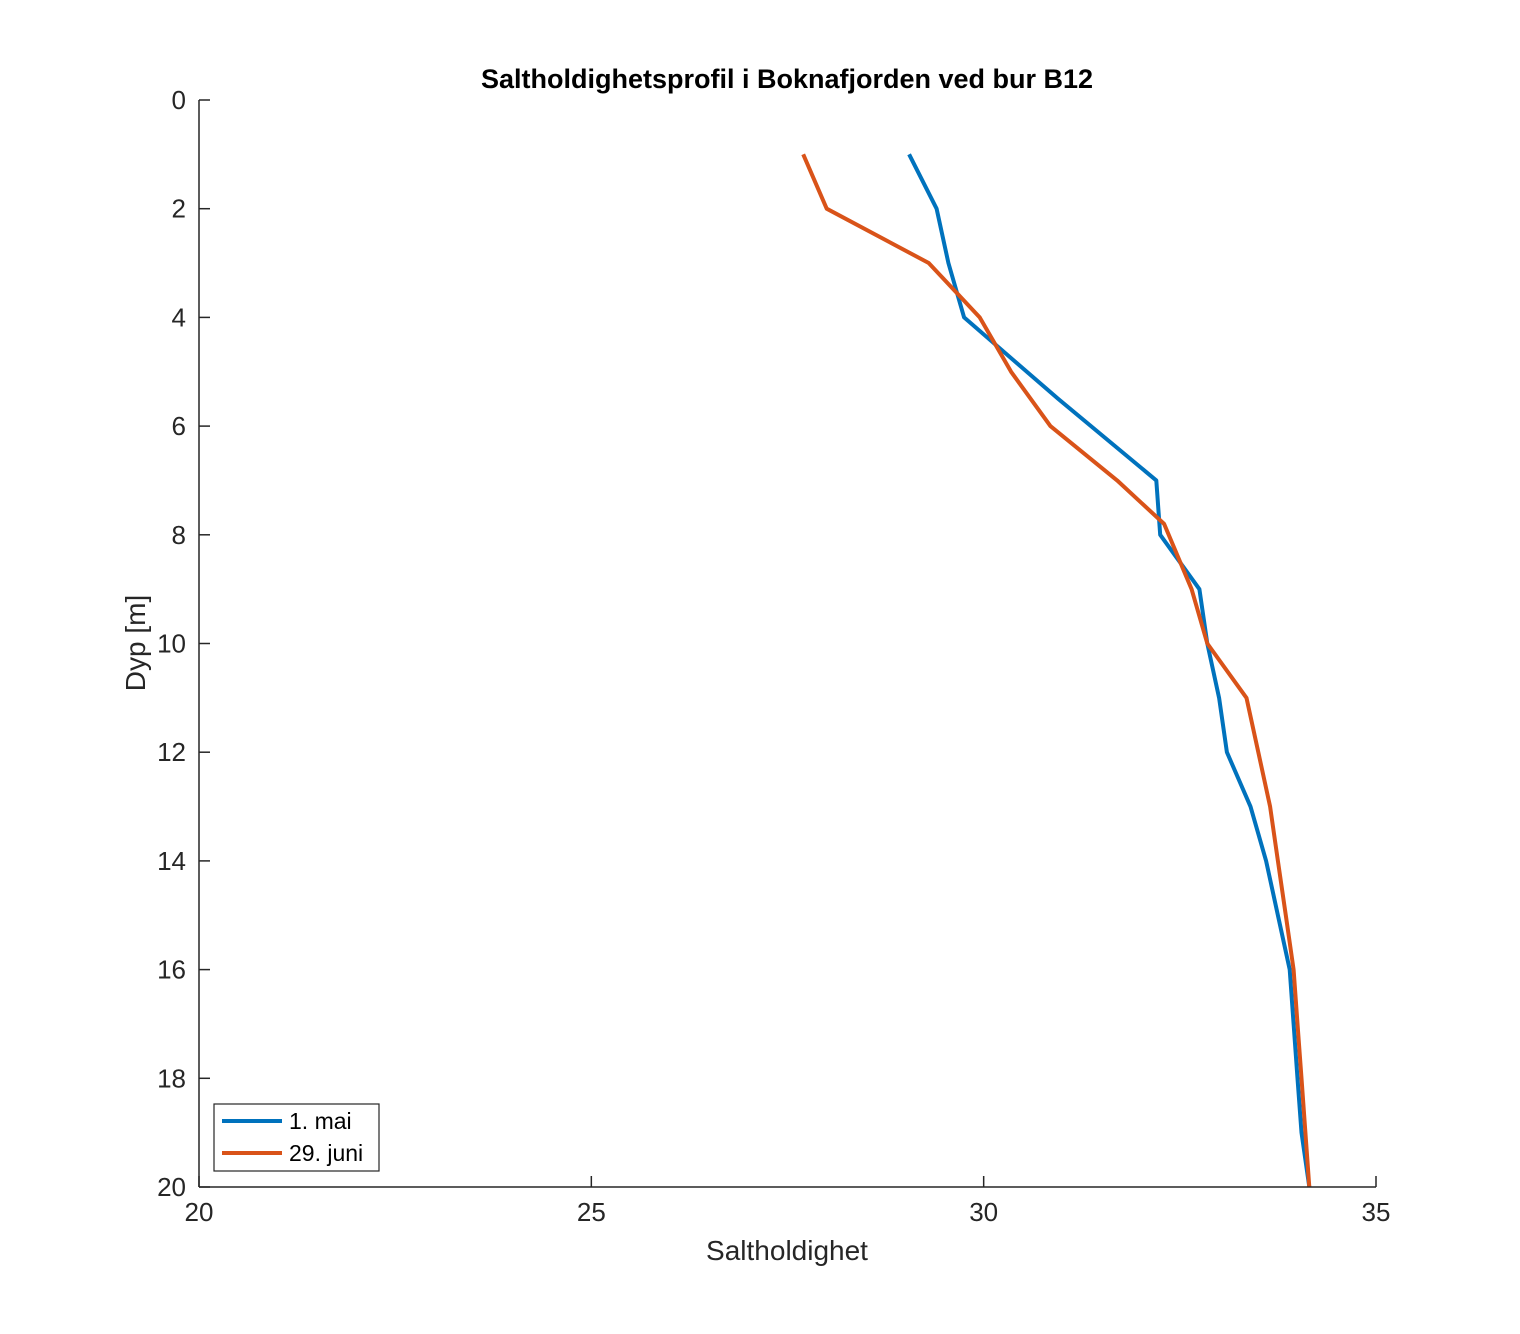 Image resolution: width=1520 pixels, height=1334 pixels. Describe the element at coordinates (179, 317) in the screenshot. I see `y-tick-label: 4` at that location.